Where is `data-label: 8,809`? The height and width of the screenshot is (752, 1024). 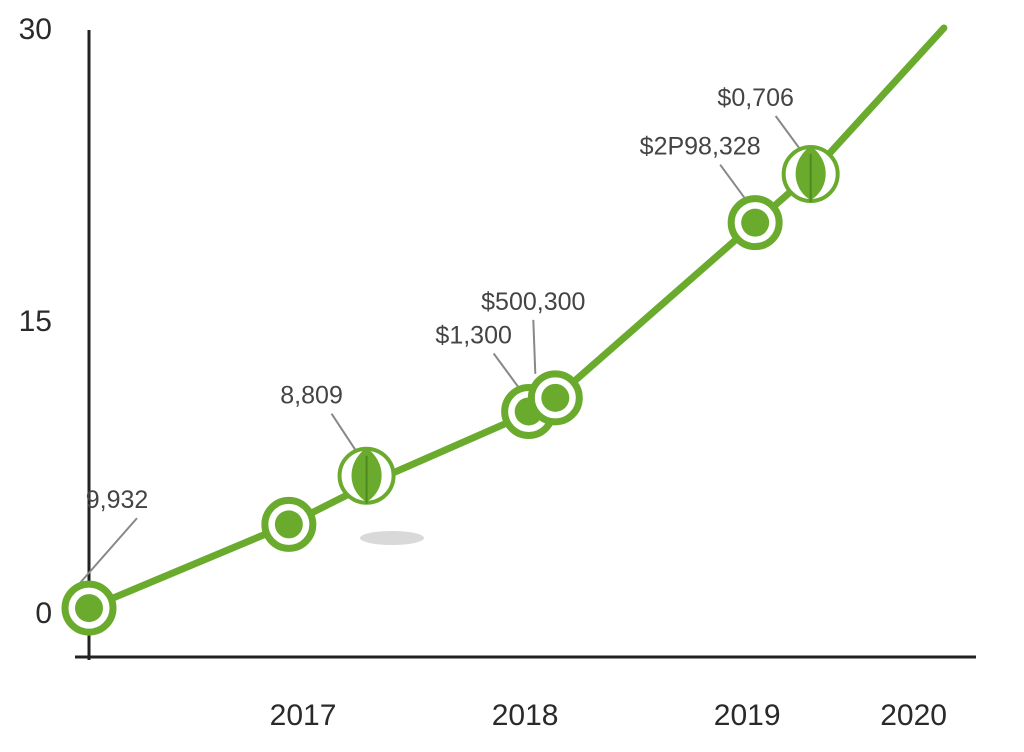
data-label: 8,809 is located at coordinates (311, 396).